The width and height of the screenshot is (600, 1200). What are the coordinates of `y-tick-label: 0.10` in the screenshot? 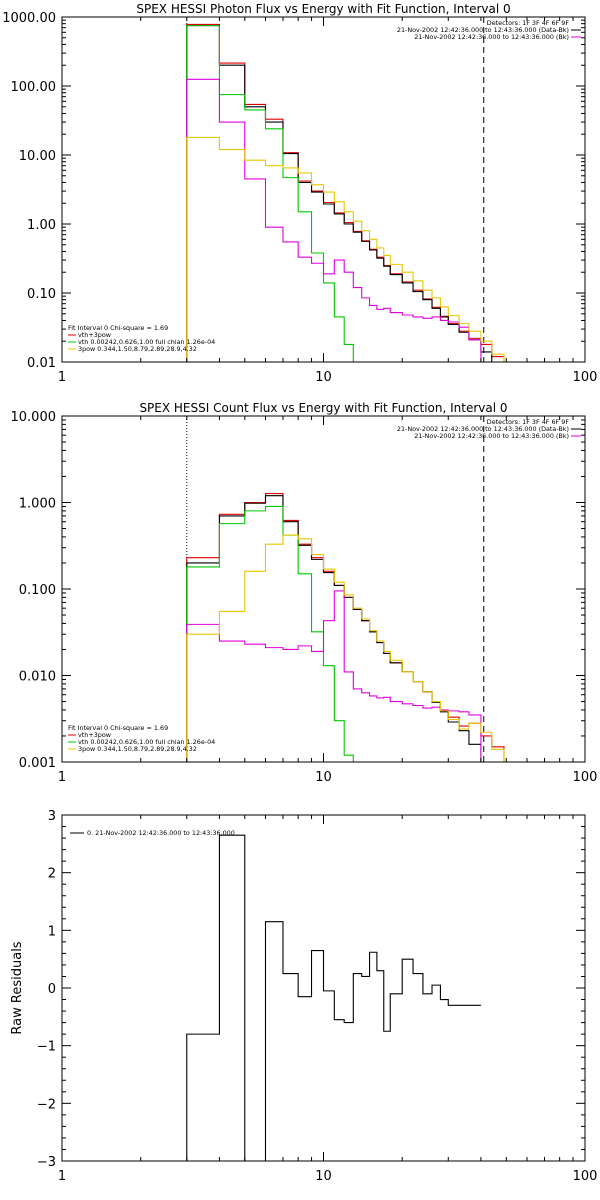 It's located at (41, 294).